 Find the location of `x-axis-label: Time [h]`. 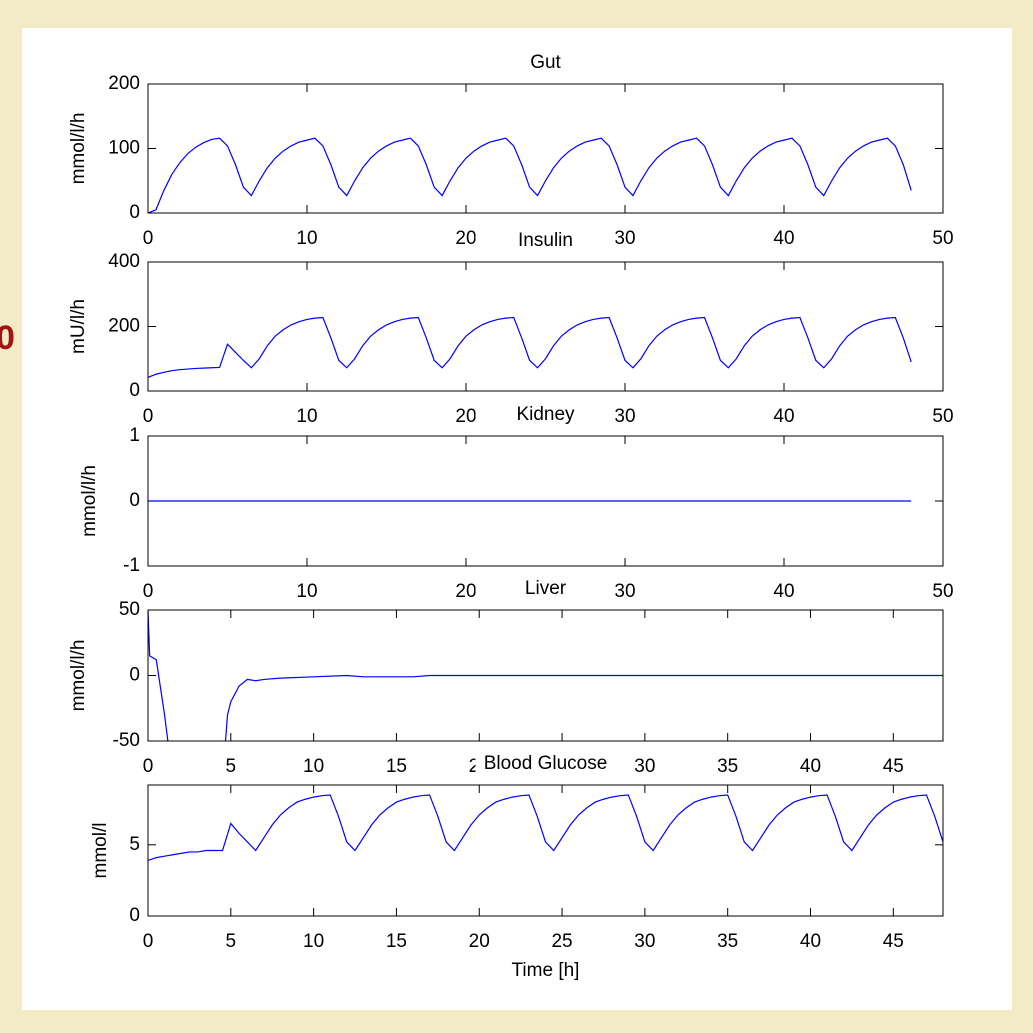

x-axis-label: Time [h] is located at coordinates (546, 970).